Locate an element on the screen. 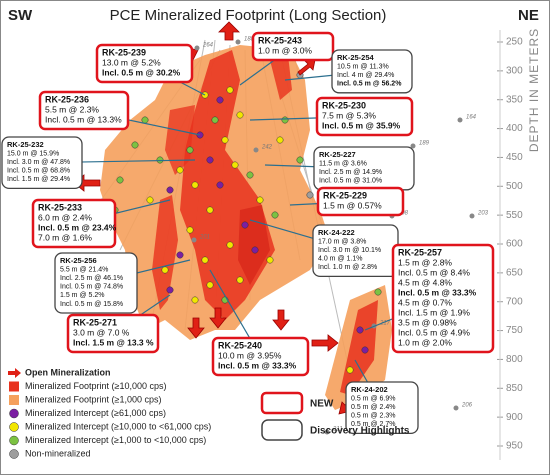 This screenshot has width=550, height=475. callout-line: Incl. 1.0 m @ 2.8% is located at coordinates (347, 267).